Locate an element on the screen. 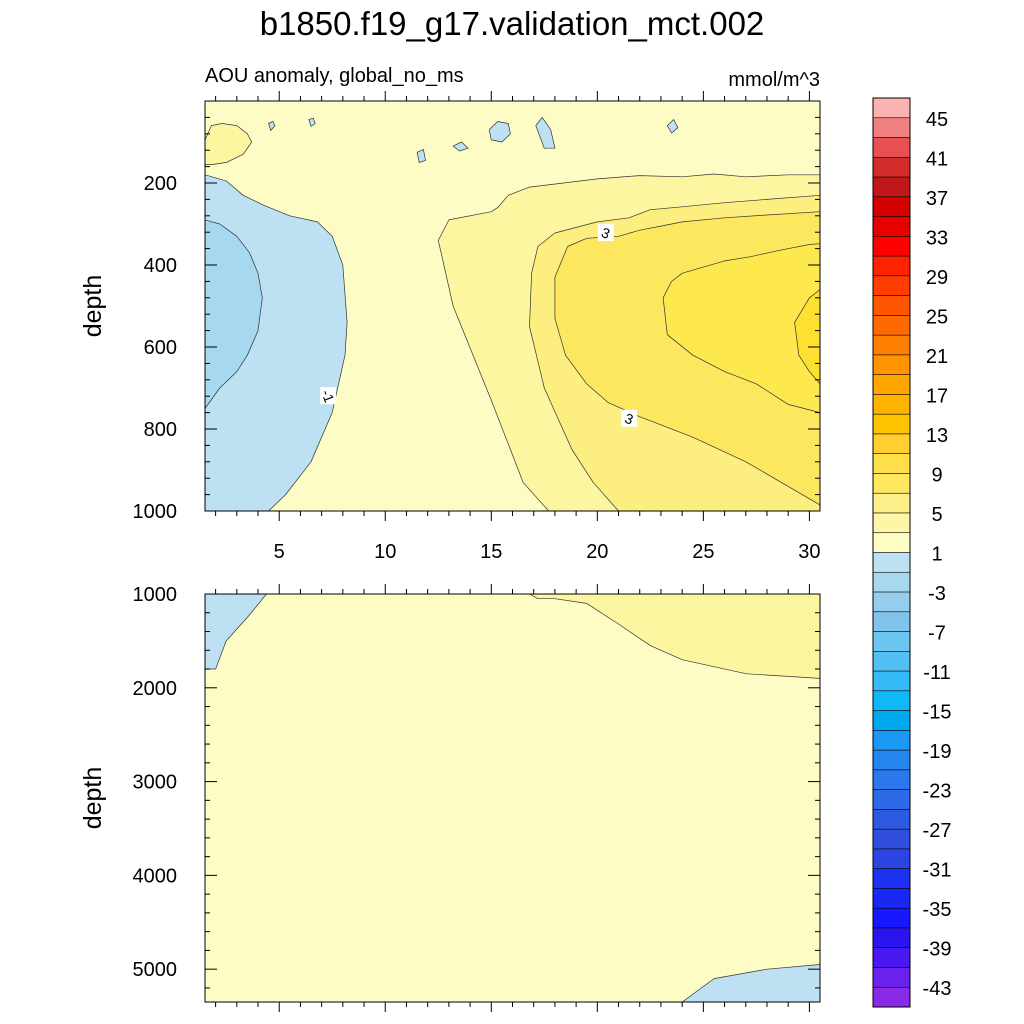  colorbar-label: 29 is located at coordinates (937, 278).